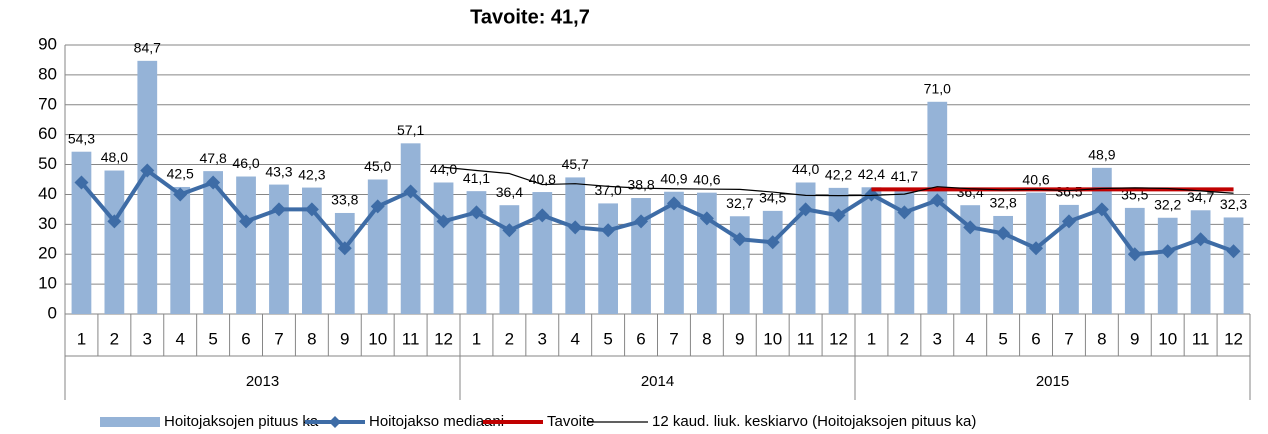  Describe the element at coordinates (262, 381) in the screenshot. I see `group-label: 2013` at that location.